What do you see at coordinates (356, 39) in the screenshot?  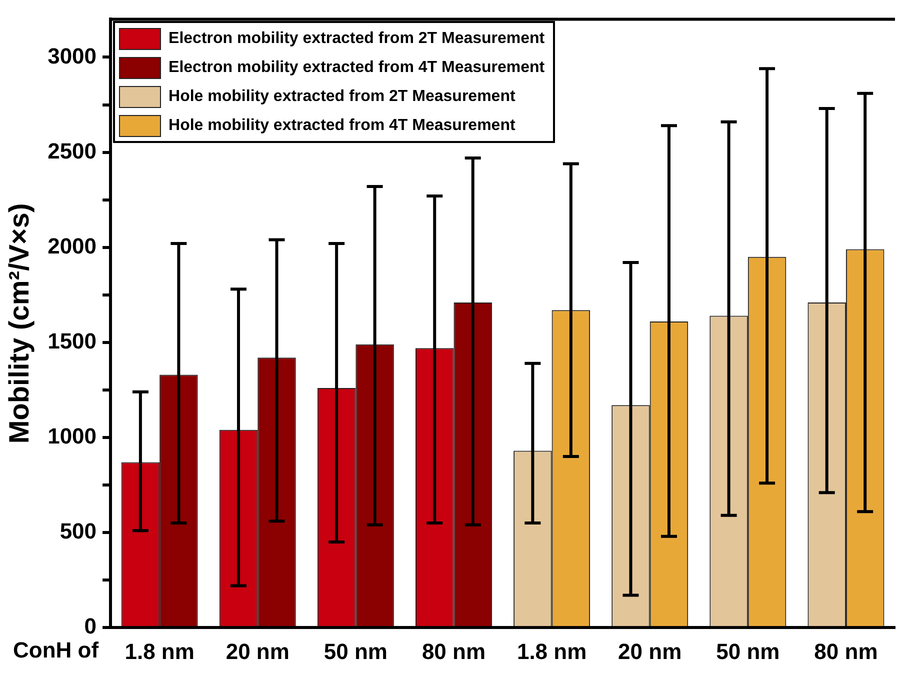 I see `legend-label: Electron mobility extracted from 2T Measurement` at bounding box center [356, 39].